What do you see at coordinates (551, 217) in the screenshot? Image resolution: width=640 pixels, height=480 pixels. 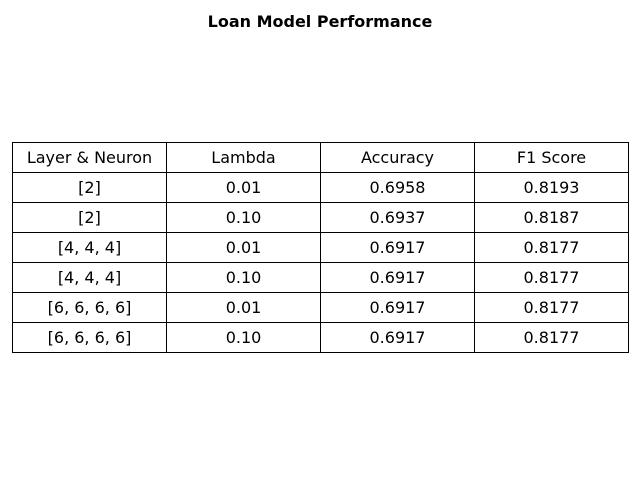 I see `table-cell: 0.8187` at bounding box center [551, 217].